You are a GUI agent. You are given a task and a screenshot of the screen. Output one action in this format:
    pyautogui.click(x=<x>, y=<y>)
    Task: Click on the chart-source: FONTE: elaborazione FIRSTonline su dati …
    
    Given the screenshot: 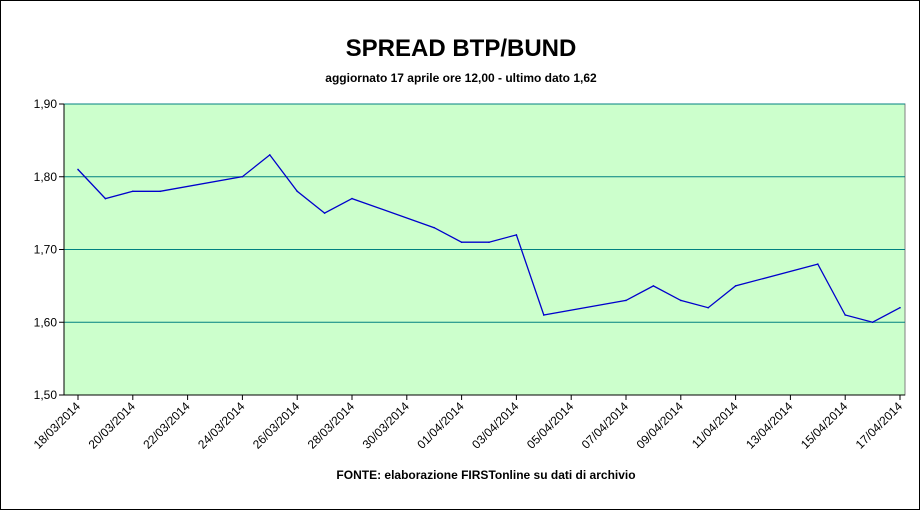 What is the action you would take?
    pyautogui.click(x=486, y=475)
    